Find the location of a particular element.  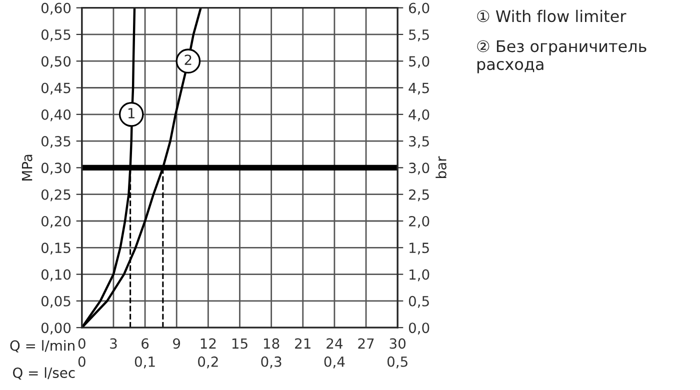

y2-tick-label: 0,5 is located at coordinates (418, 302).